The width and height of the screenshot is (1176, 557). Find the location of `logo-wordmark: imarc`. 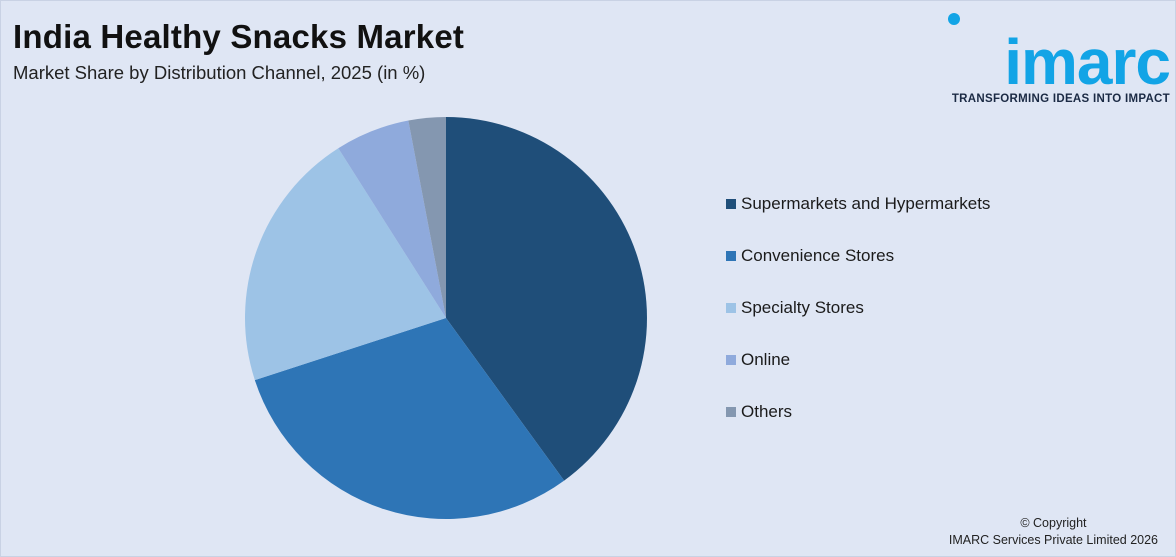

logo-wordmark: imarc is located at coordinates (1087, 62).